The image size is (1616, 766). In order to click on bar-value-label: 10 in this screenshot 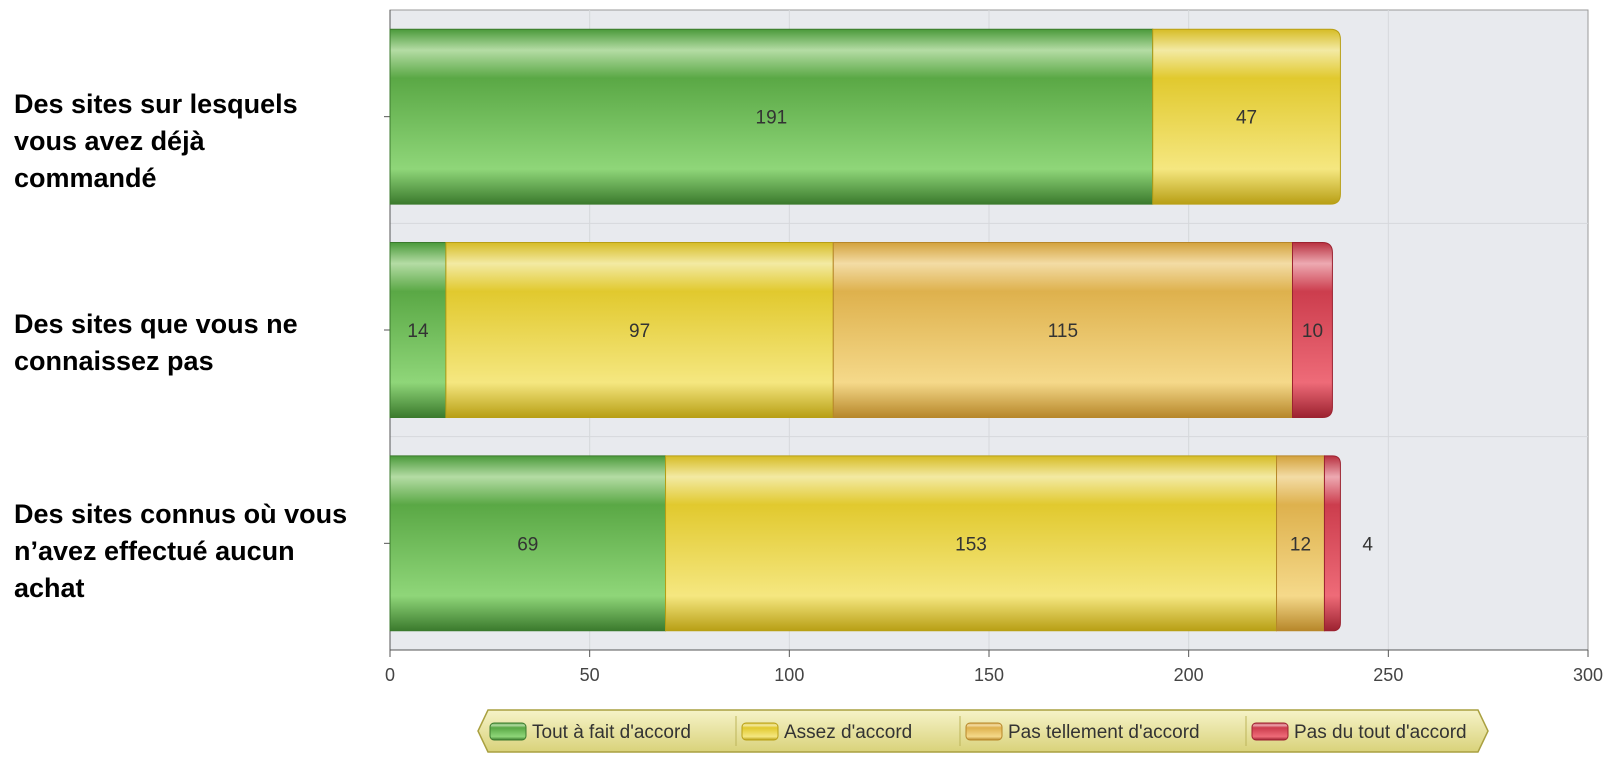, I will do `click(1312, 331)`.